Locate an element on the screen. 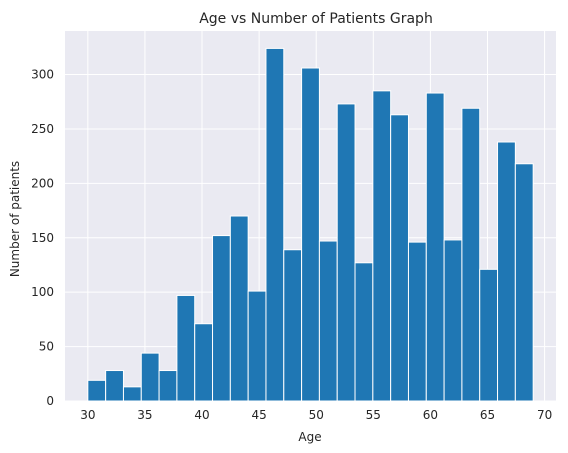 Image resolution: width=568 pixels, height=453 pixels. x-tick-label: 40 is located at coordinates (201, 415).